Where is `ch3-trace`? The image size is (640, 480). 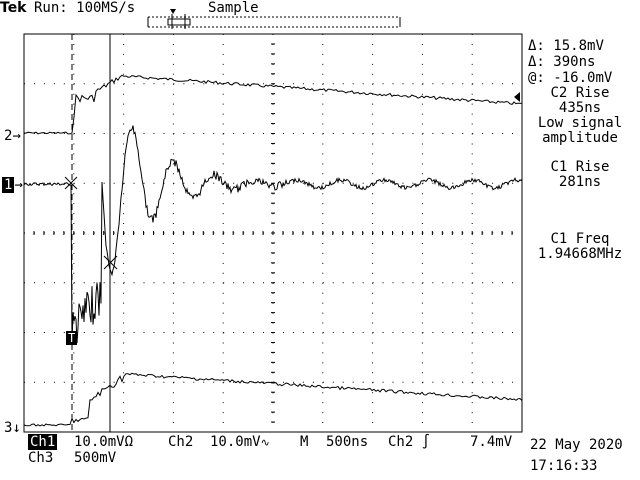 ch3-trace is located at coordinates (273, 399).